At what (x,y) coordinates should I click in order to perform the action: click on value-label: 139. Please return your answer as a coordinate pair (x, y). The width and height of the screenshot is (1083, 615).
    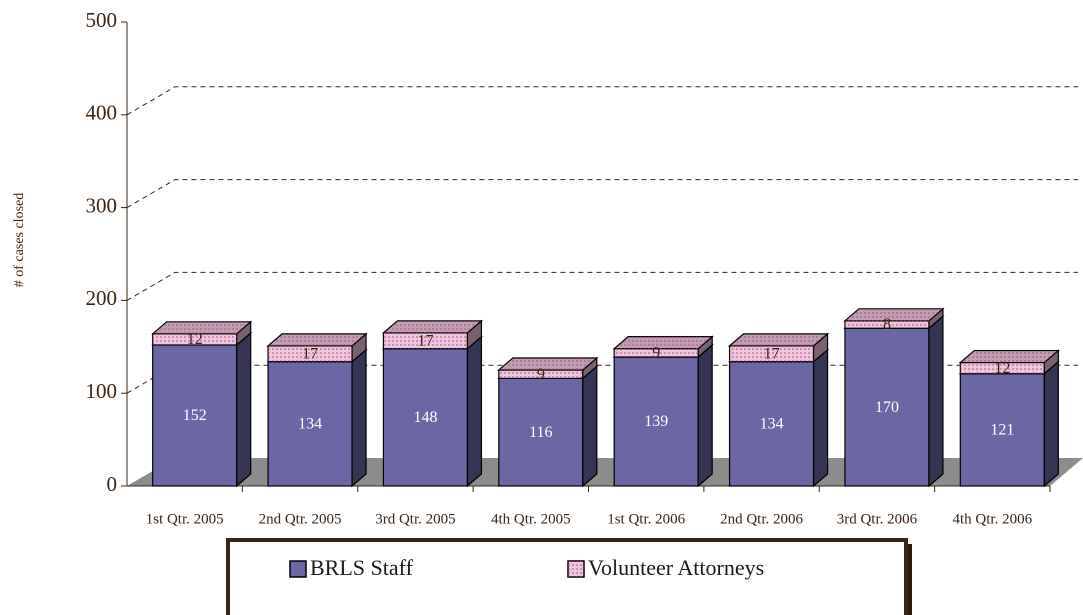
    Looking at the image, I should click on (656, 421).